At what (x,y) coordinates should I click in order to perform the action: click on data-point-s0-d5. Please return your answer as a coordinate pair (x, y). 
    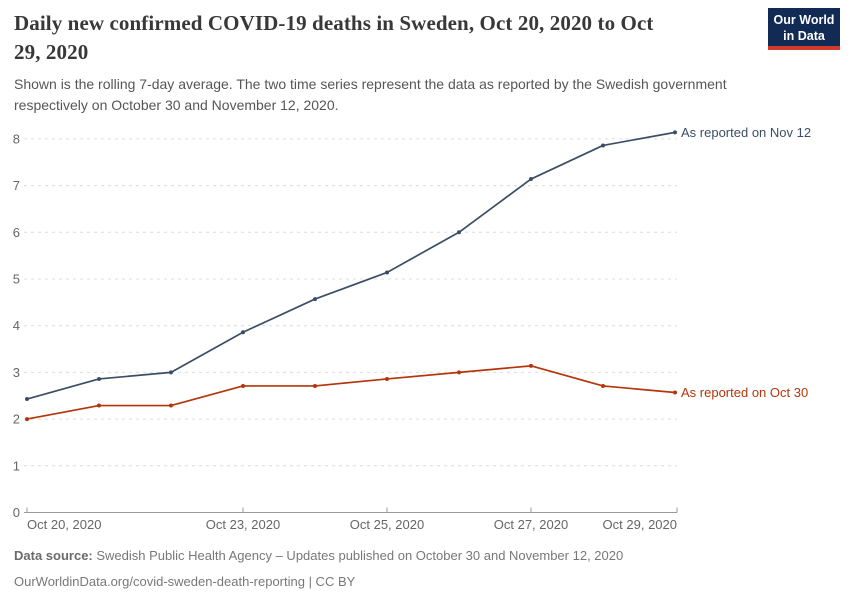
    Looking at the image, I should click on (387, 272).